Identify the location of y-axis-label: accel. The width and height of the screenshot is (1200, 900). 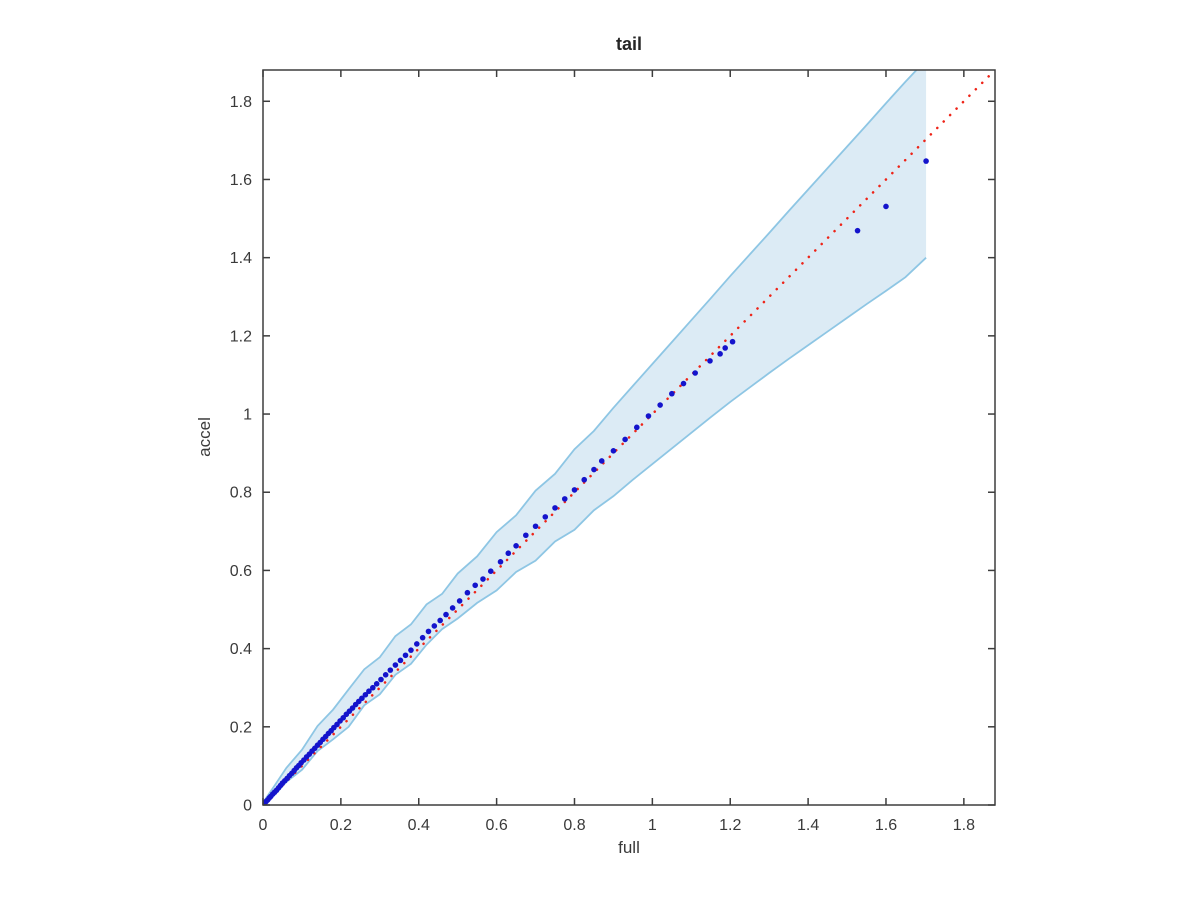
(204, 437).